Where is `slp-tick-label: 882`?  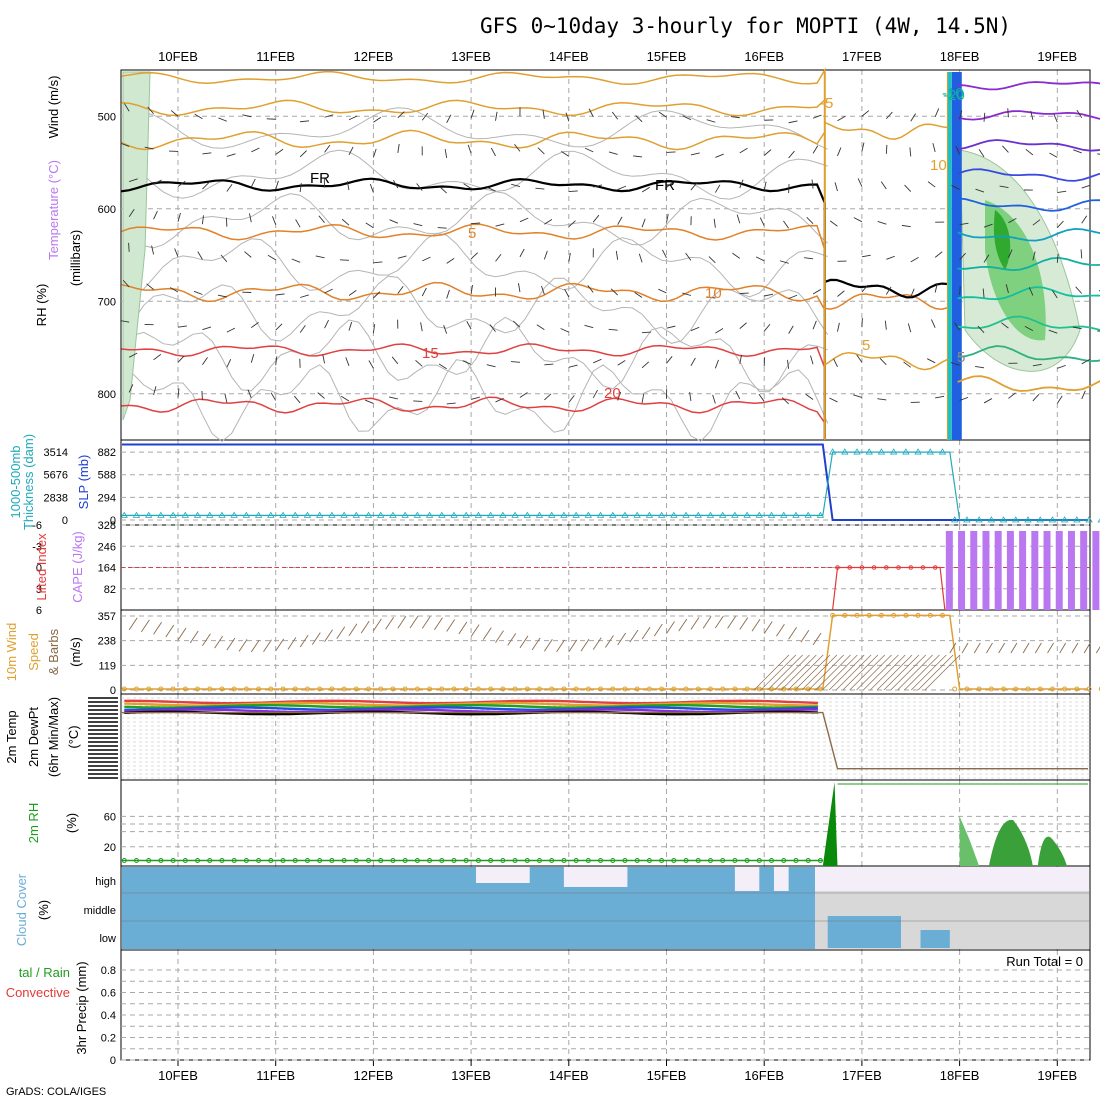
slp-tick-label: 882 is located at coordinates (107, 453).